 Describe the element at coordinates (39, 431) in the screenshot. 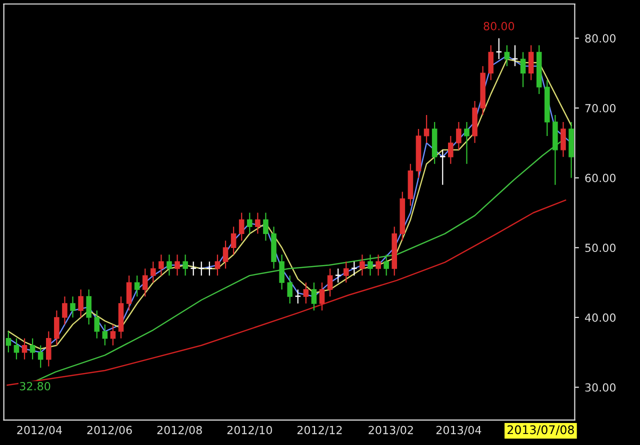

I see `x-tick-label: 2012/04` at that location.